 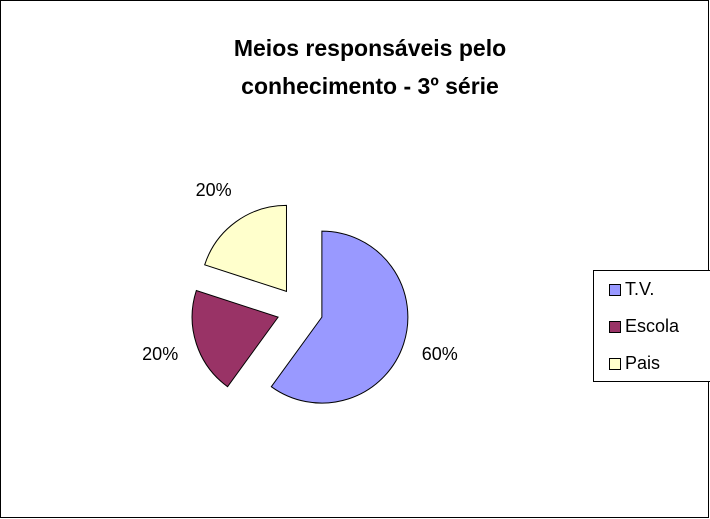 What do you see at coordinates (440, 354) in the screenshot?
I see `data-label: 60%` at bounding box center [440, 354].